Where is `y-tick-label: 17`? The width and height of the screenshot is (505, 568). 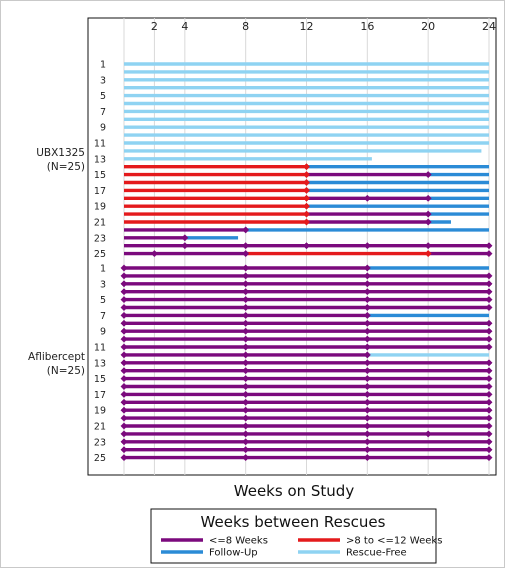 y-tick-label: 17 is located at coordinates (100, 395).